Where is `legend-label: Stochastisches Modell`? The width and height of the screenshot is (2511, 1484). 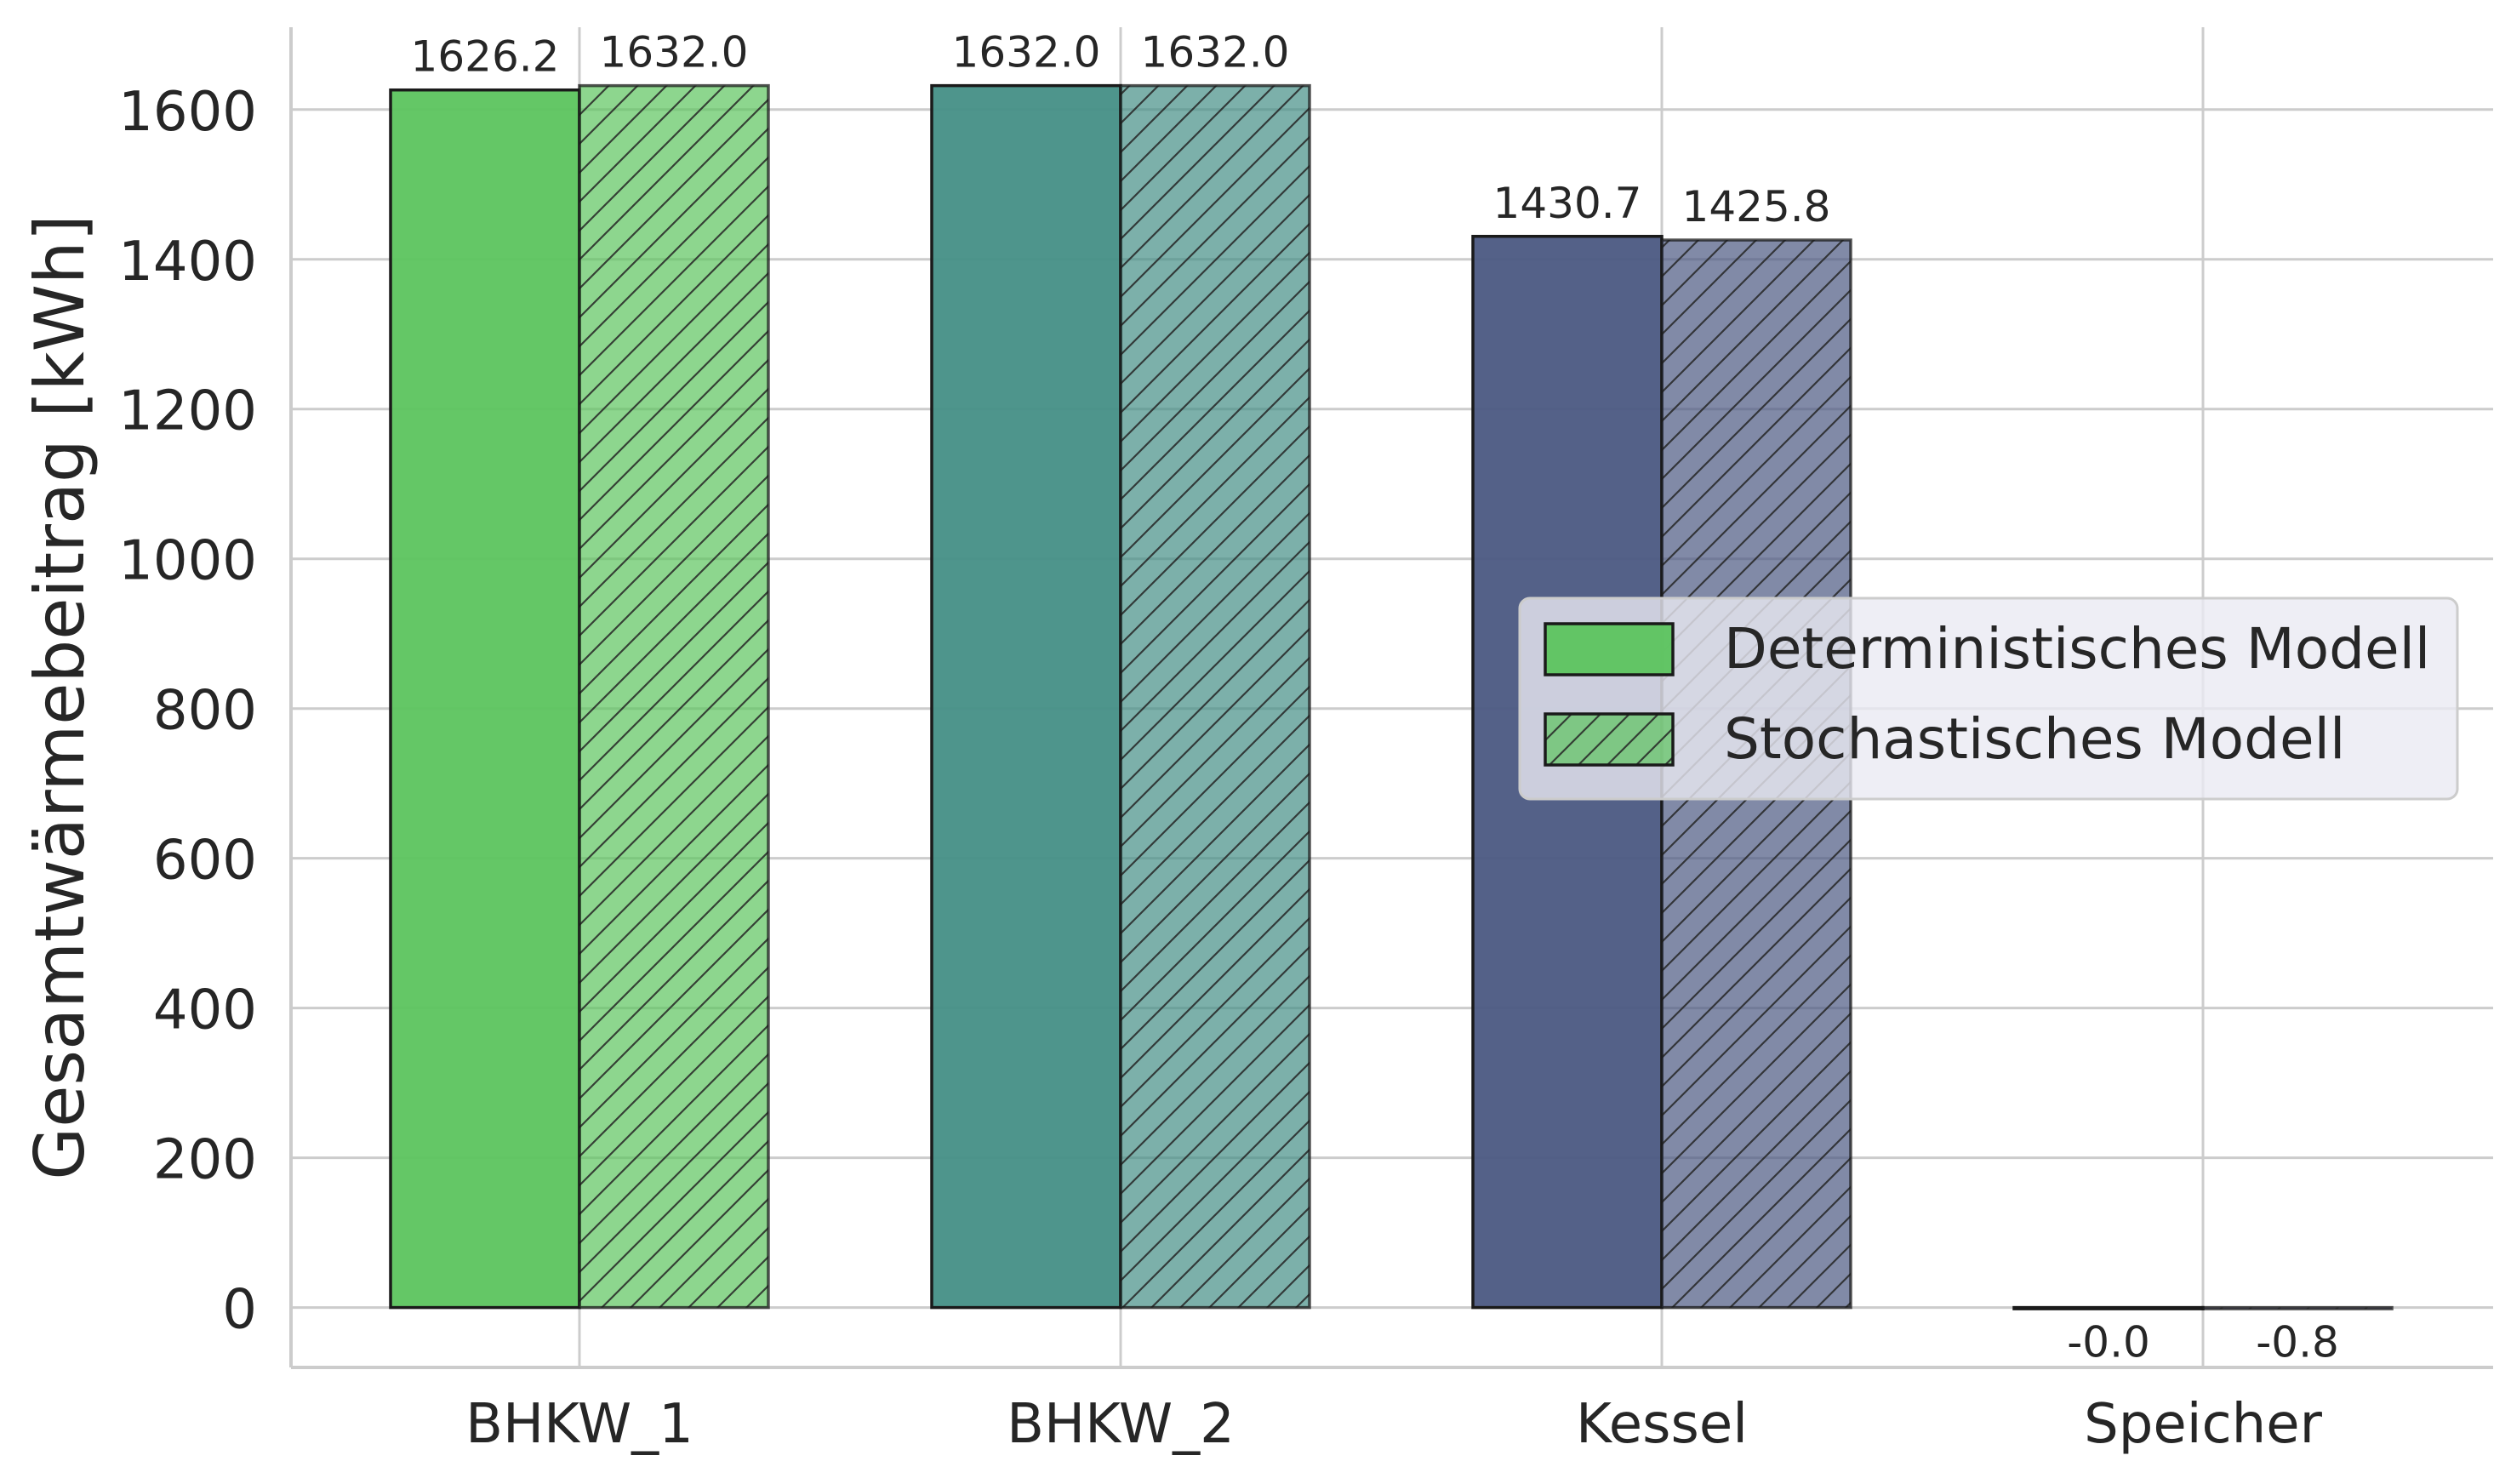
legend-label: Stochastisches Modell is located at coordinates (2034, 739).